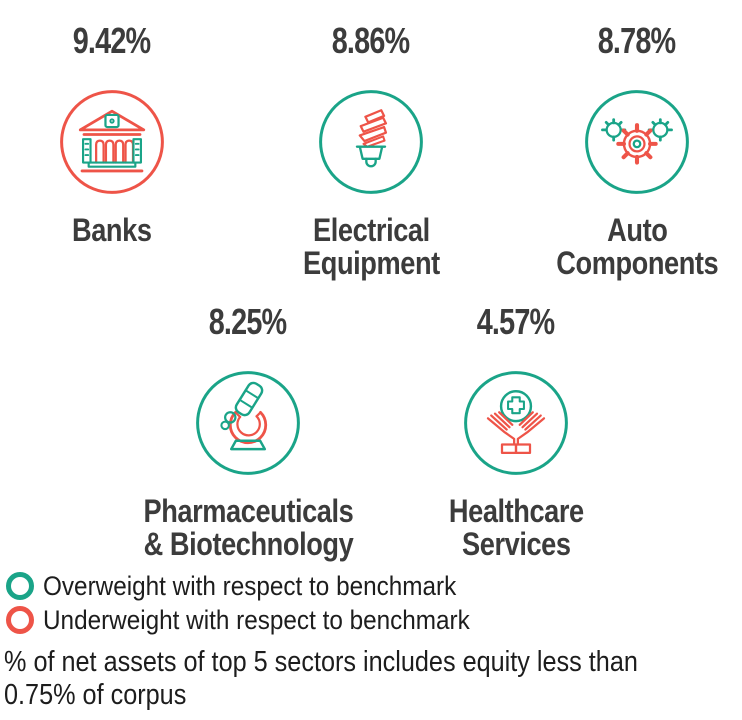 The height and width of the screenshot is (720, 742). Describe the element at coordinates (248, 321) in the screenshot. I see `sector-weight: 8.25%` at that location.